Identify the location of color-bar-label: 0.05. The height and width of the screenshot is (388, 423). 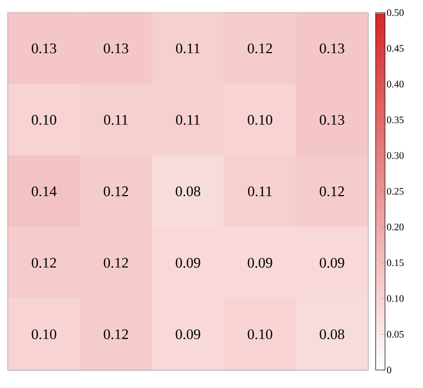
(395, 334).